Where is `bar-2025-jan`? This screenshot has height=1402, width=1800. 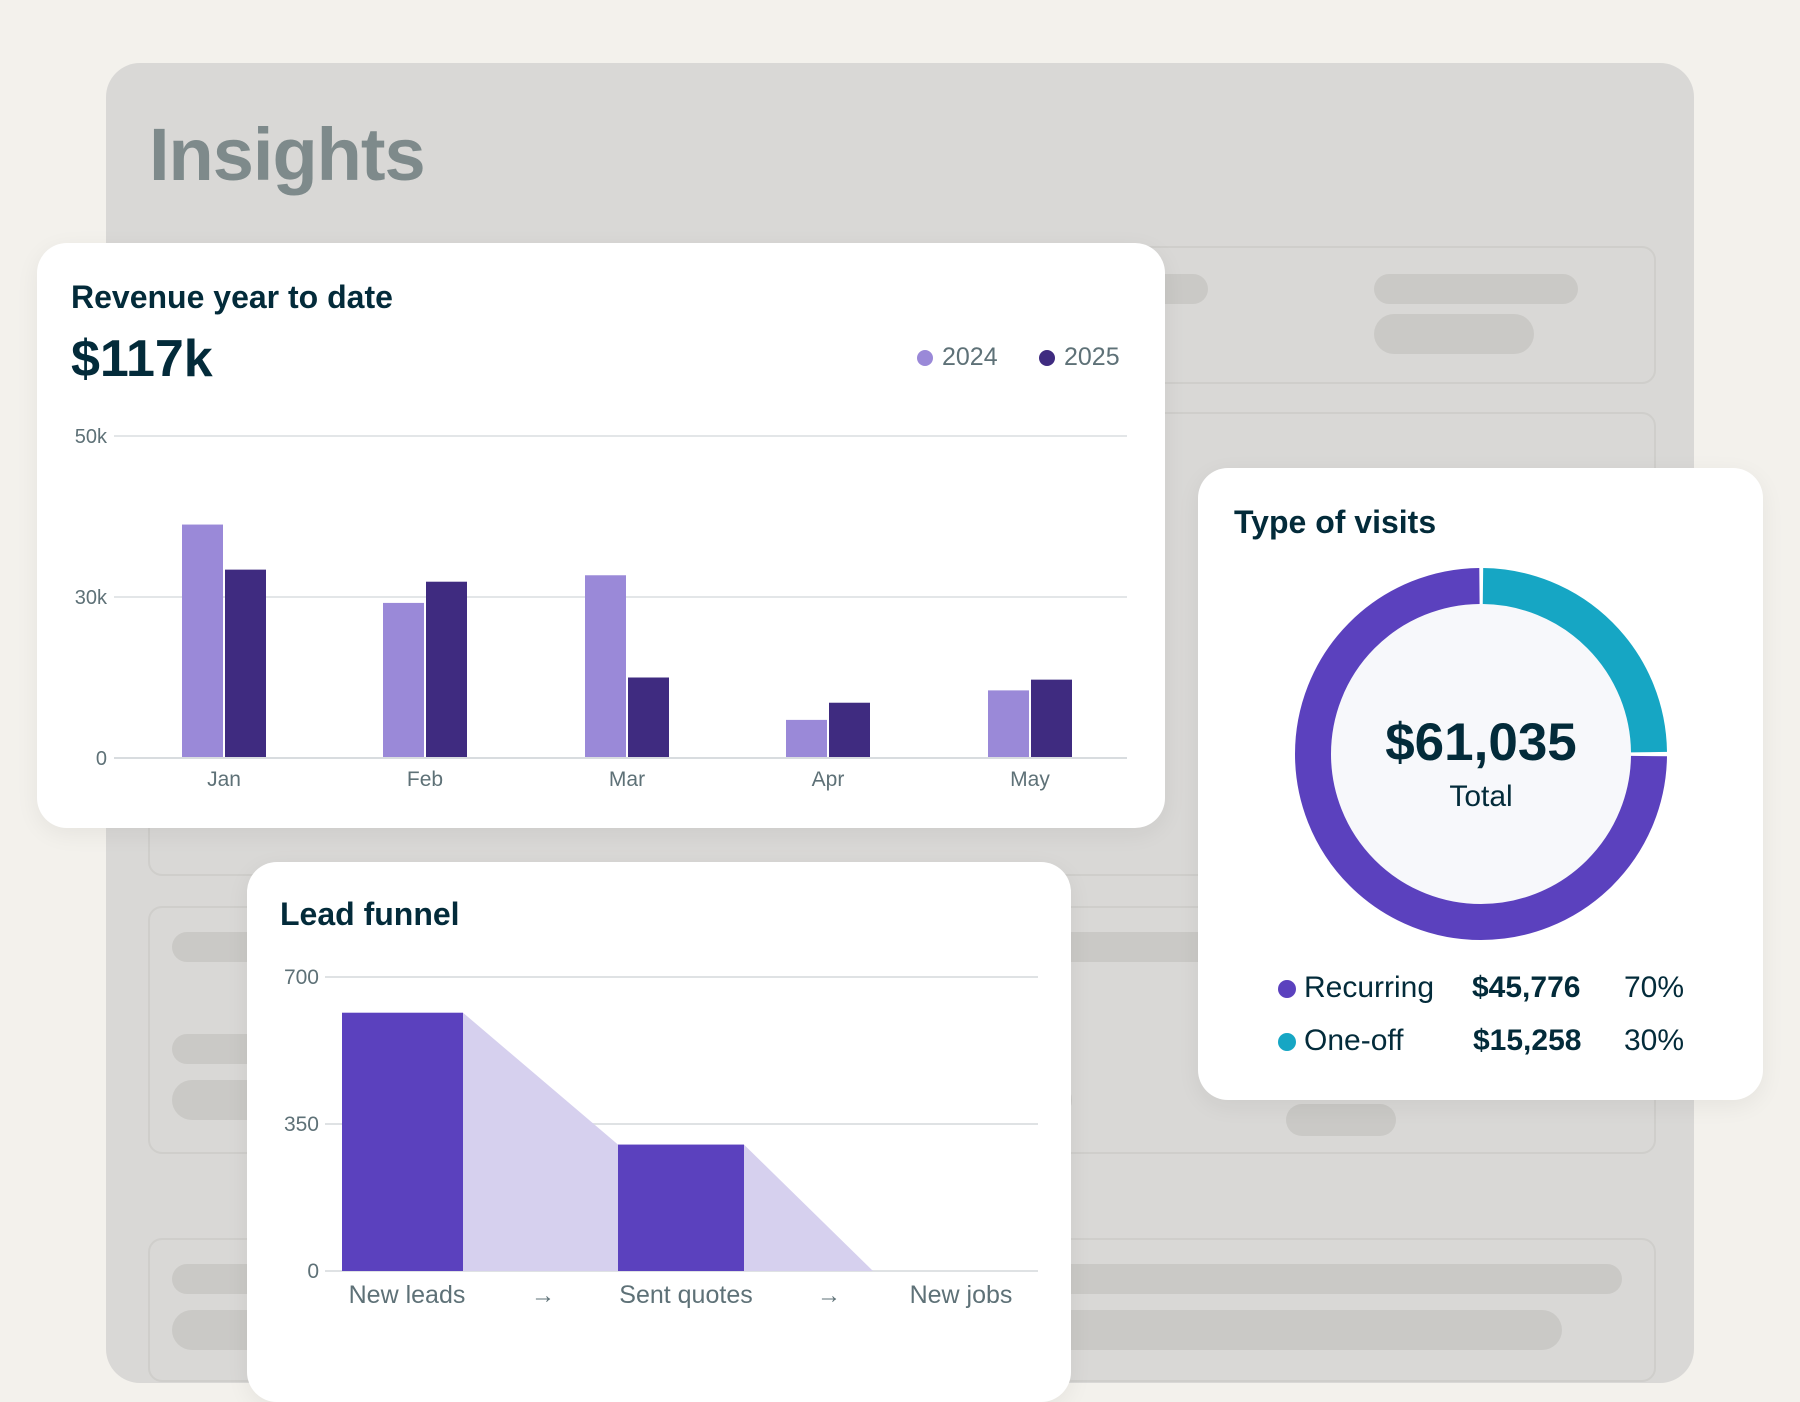
bar-2025-jan is located at coordinates (245, 663).